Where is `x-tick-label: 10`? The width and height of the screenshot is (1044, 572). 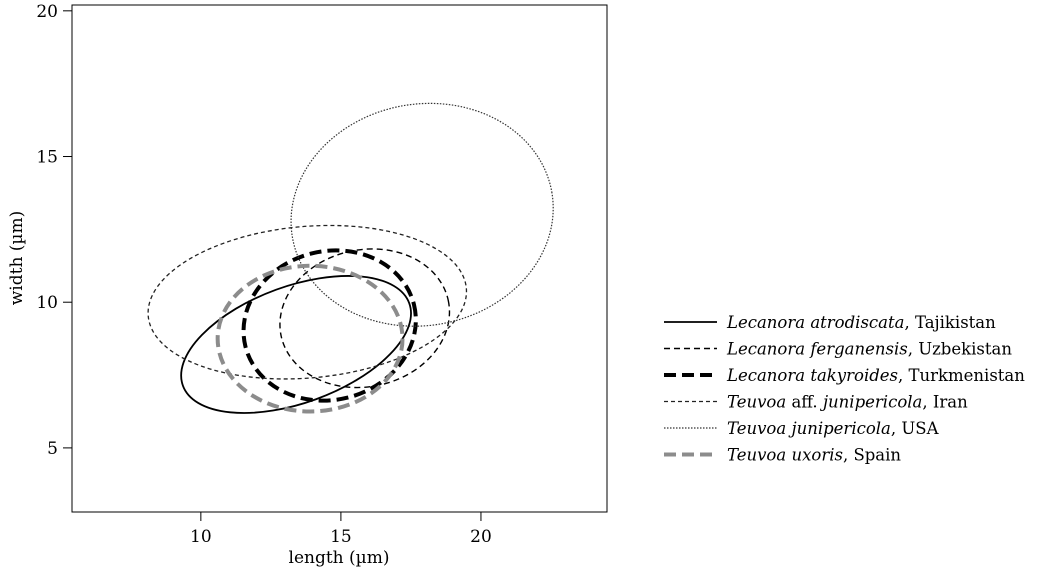 x-tick-label: 10 is located at coordinates (201, 537).